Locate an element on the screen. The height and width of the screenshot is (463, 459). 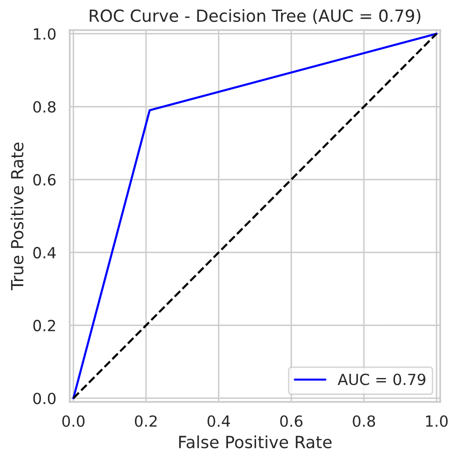
x-tick-label: 1.0 is located at coordinates (437, 421).